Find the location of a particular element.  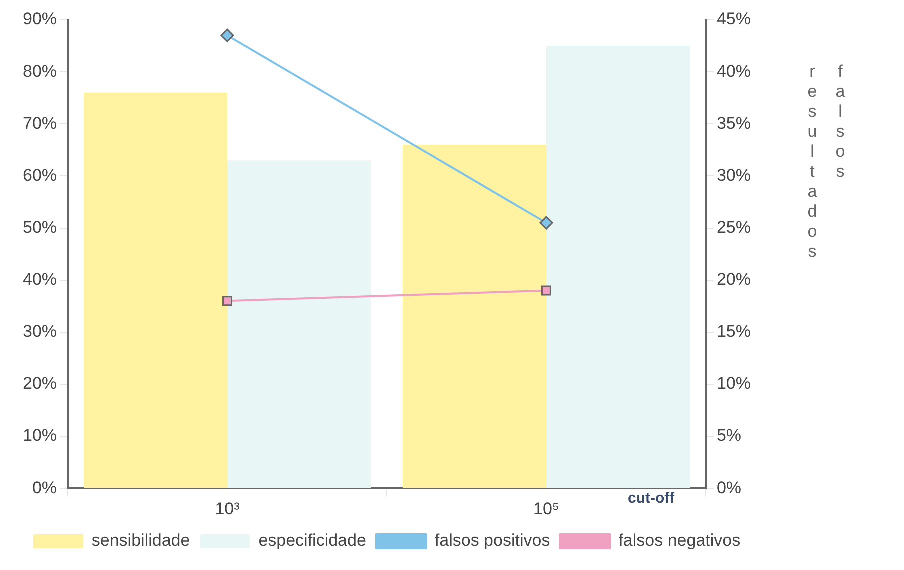

y-tick-label: 30% is located at coordinates (40, 332).